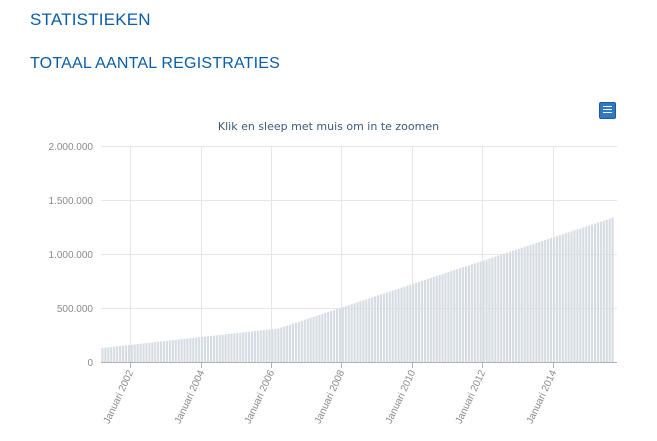 This screenshot has height=441, width=657. I want to click on y-tick-label: 1.500.000, so click(71, 201).